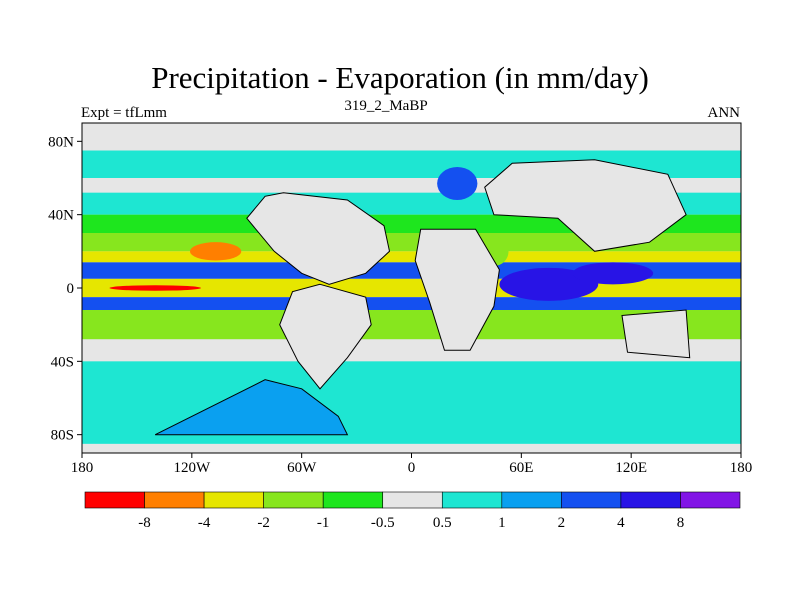  Describe the element at coordinates (204, 523) in the screenshot. I see `colorbar-label-1: -4` at that location.